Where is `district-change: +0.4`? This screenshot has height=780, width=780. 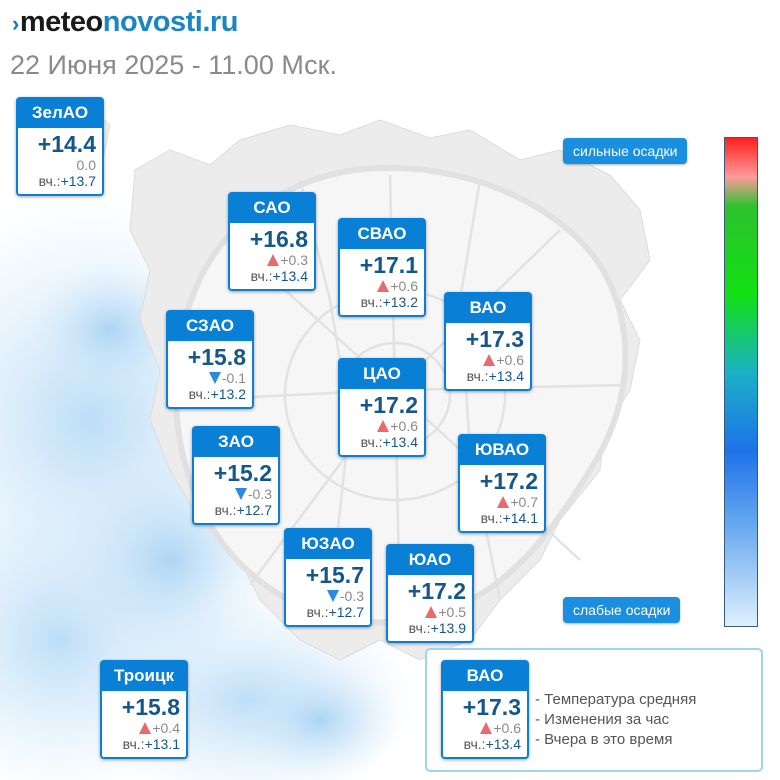
district-change: +0.4 is located at coordinates (144, 728).